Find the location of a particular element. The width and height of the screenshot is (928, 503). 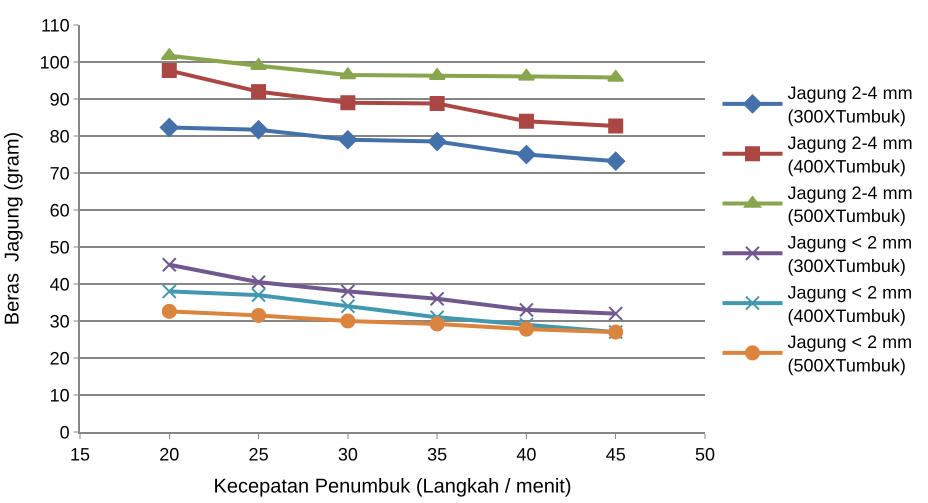

y-tick-label: 90 is located at coordinates (60, 99).